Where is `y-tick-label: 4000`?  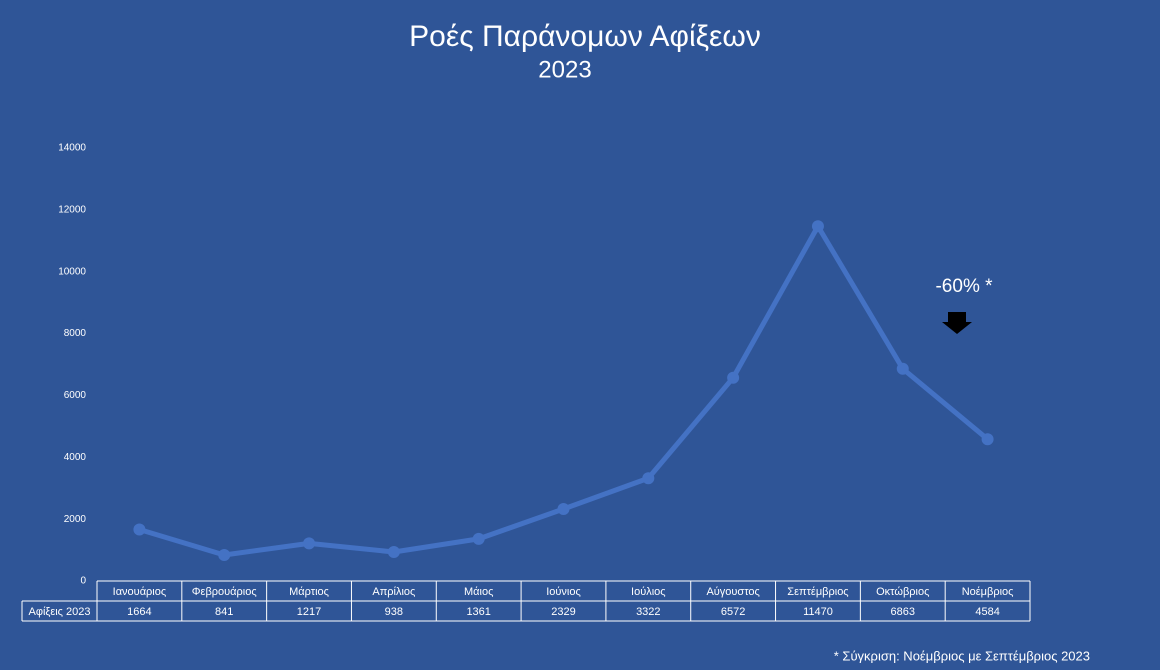
y-tick-label: 4000 is located at coordinates (75, 457).